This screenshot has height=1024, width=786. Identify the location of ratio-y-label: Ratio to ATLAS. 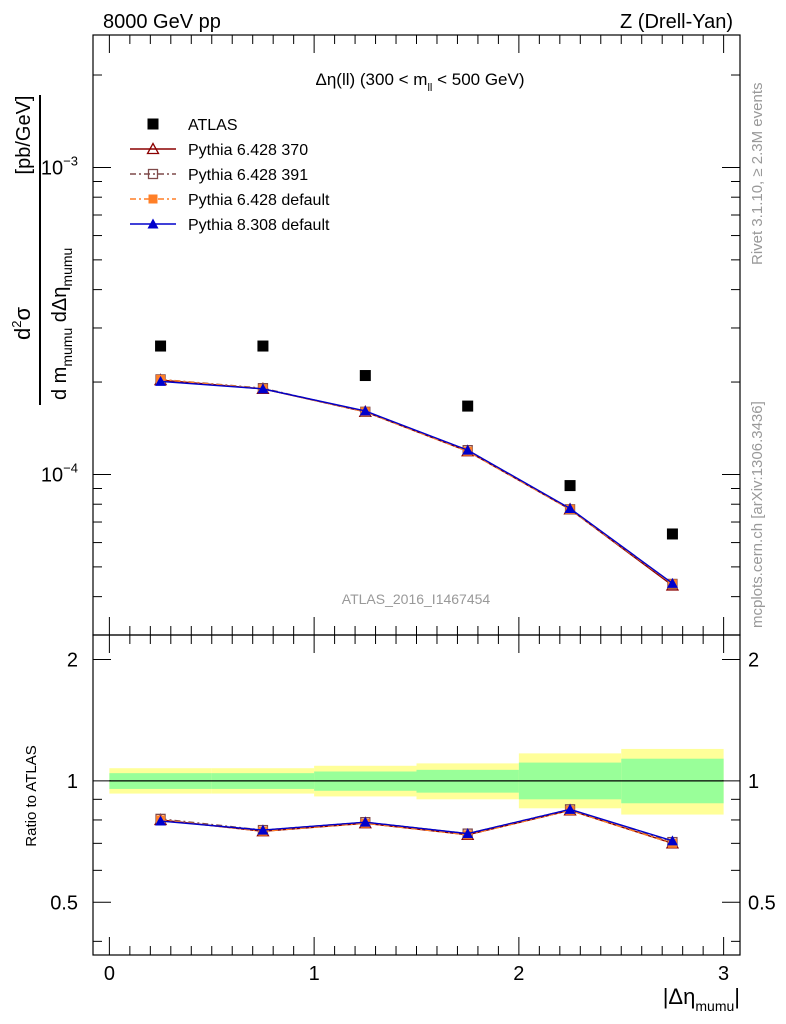
(31, 795).